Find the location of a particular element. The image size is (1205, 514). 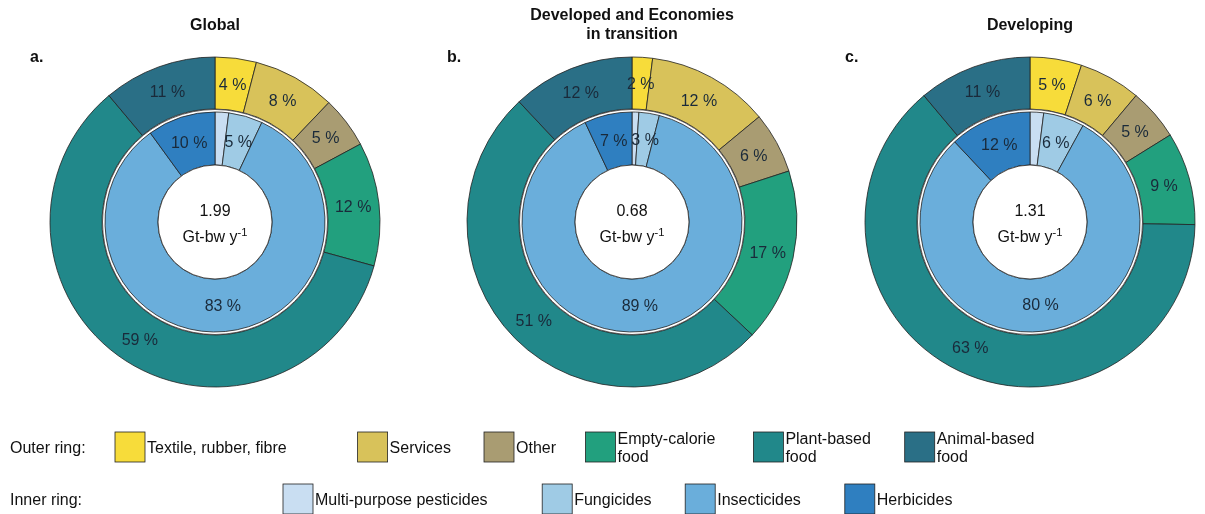

data-label: 83 % is located at coordinates (223, 305).